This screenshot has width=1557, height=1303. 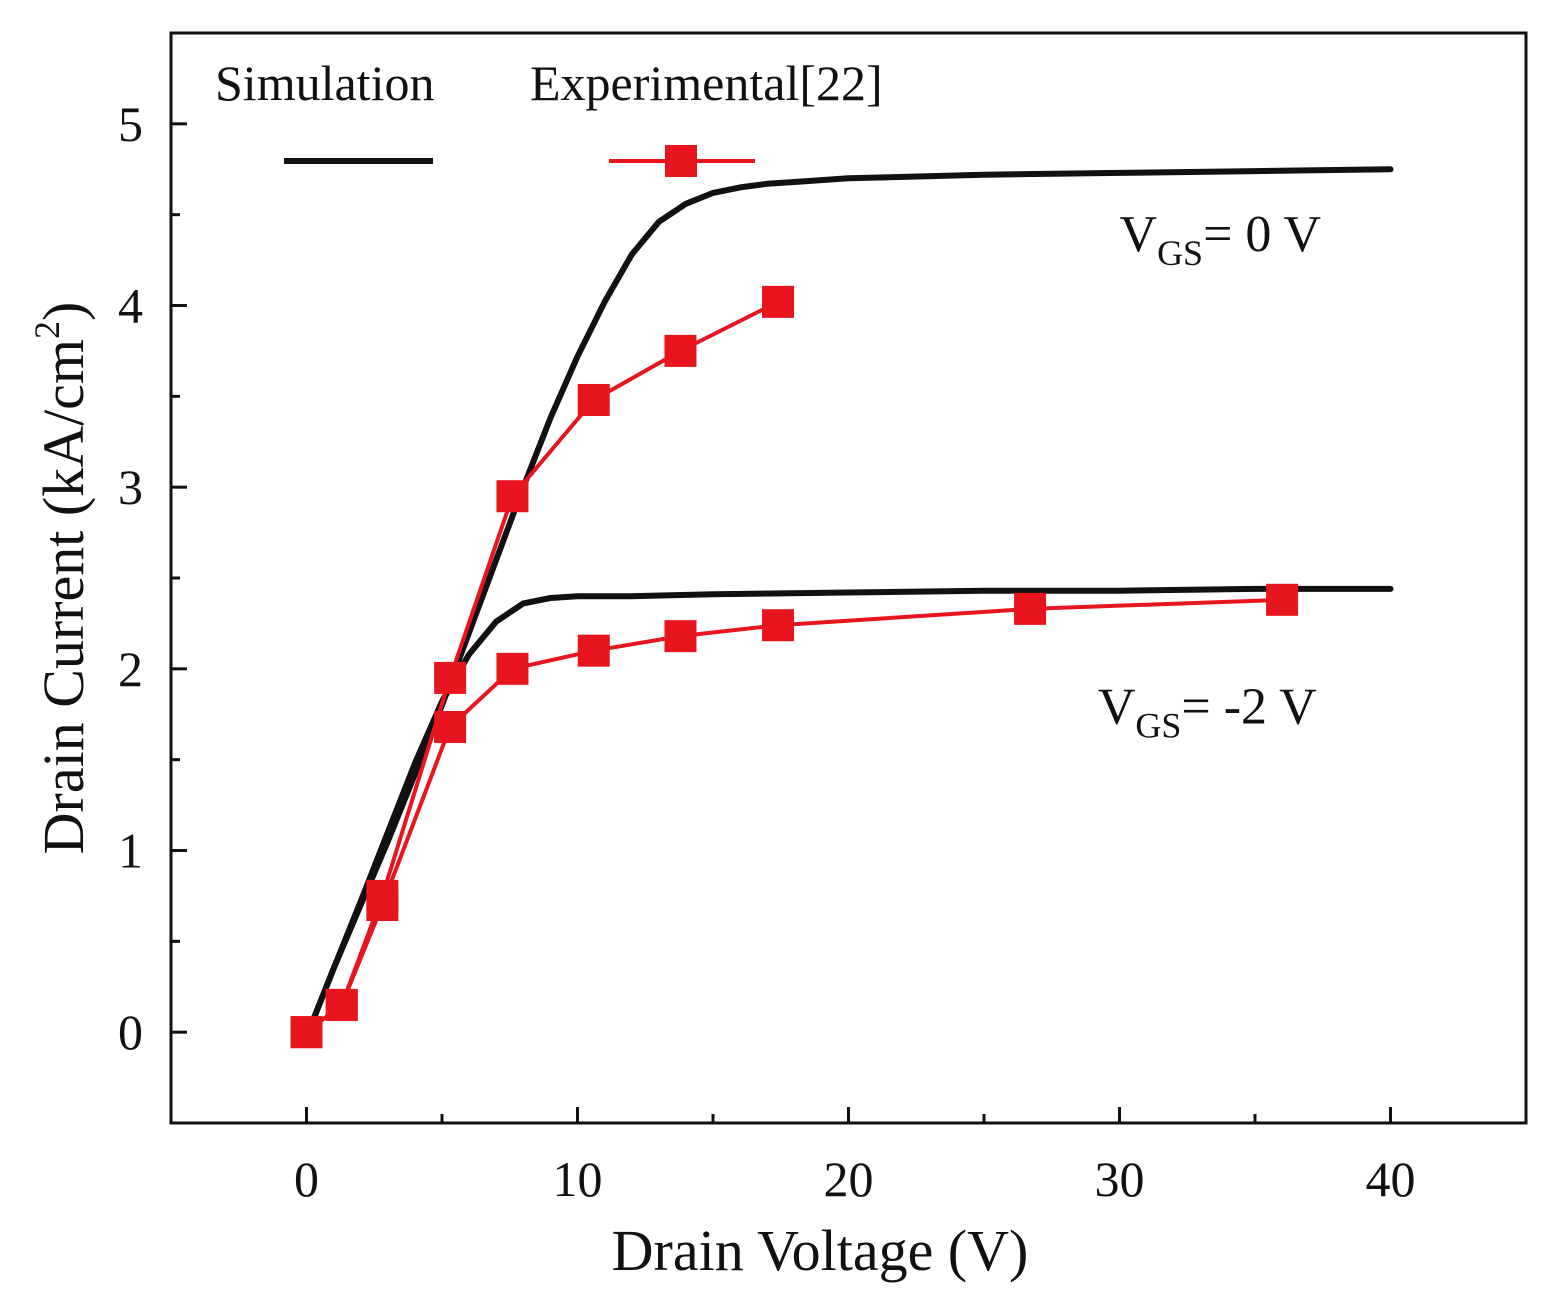 I want to click on y-axis-title-sup: 2, so click(x=47, y=330).